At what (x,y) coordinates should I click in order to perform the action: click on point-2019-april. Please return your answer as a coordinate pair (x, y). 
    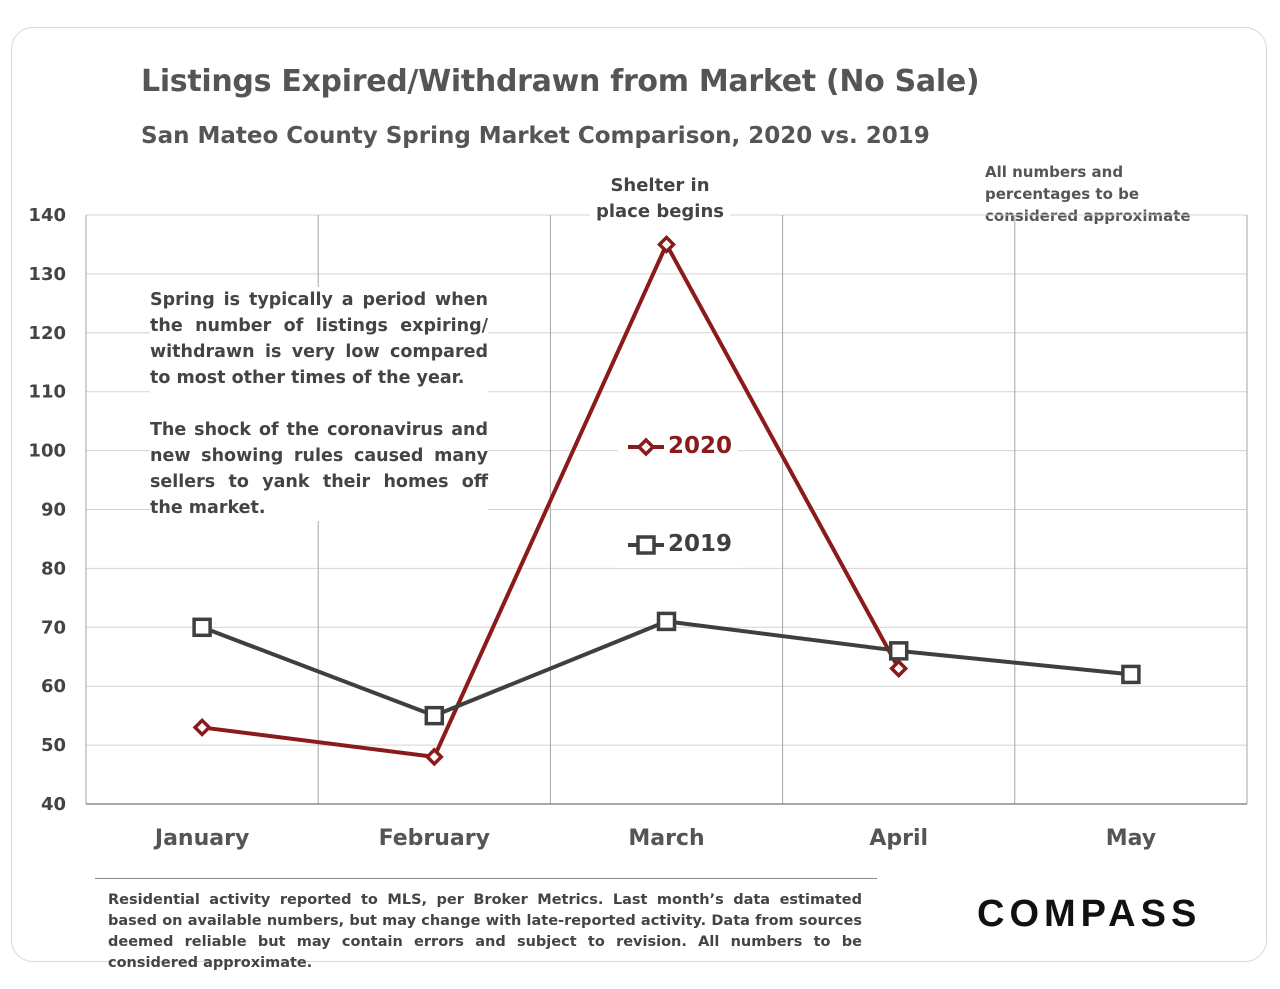
    Looking at the image, I should click on (898, 651).